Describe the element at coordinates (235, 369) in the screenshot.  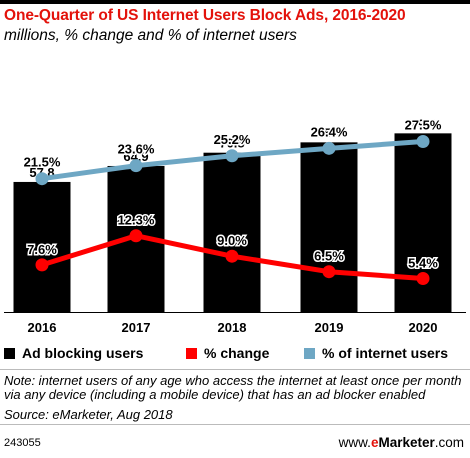
I see `divider-top` at that location.